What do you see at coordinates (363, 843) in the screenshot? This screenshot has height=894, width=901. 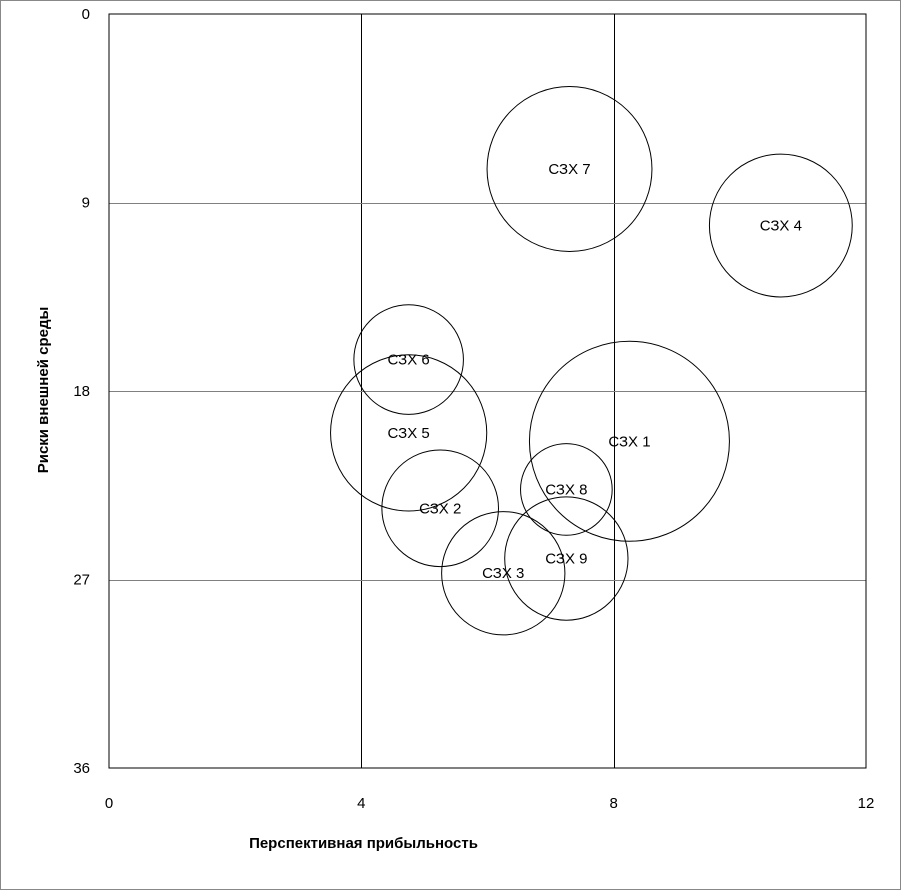 I see `x-axis-title: Перспективная прибыльность` at bounding box center [363, 843].